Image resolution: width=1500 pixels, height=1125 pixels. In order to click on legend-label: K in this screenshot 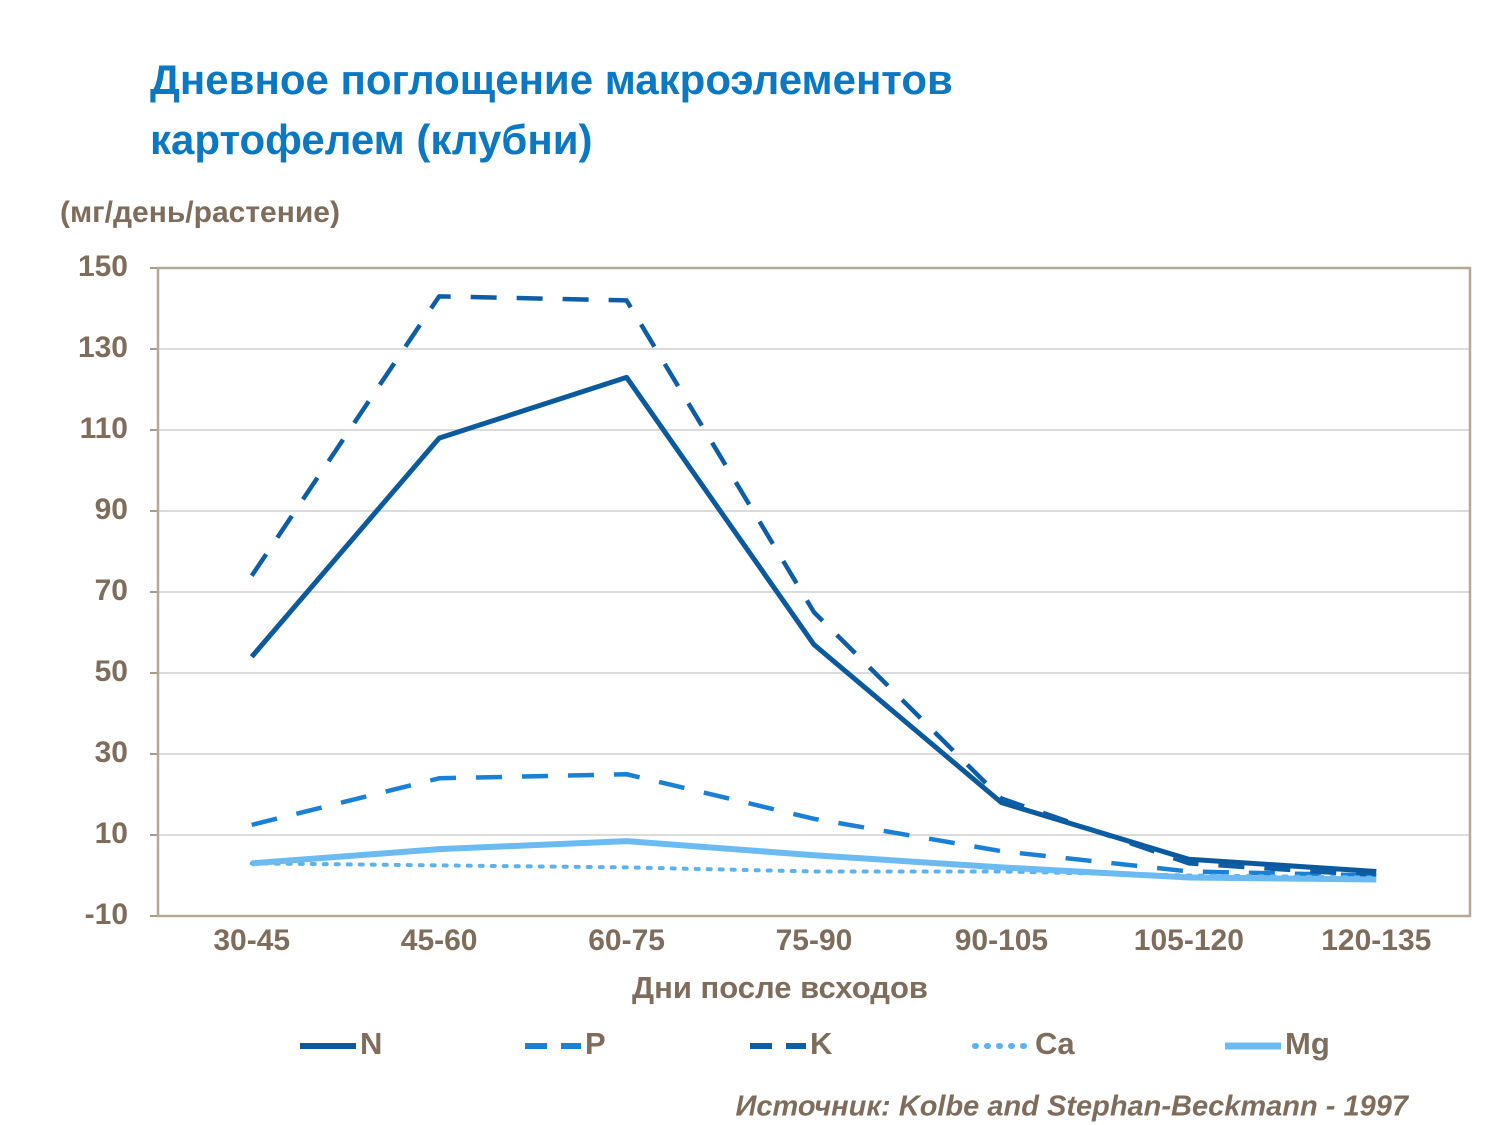, I will do `click(821, 1043)`.